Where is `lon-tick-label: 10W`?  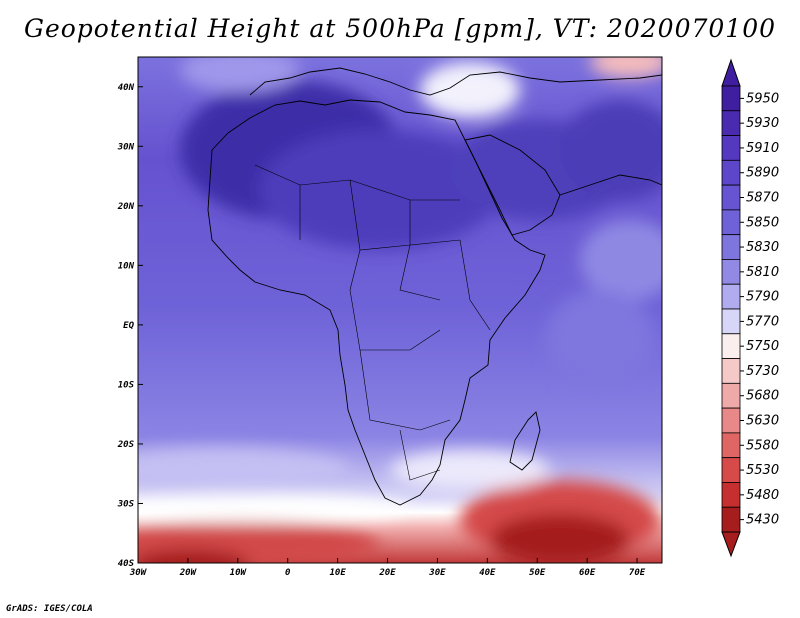
lon-tick-label: 10W is located at coordinates (239, 573).